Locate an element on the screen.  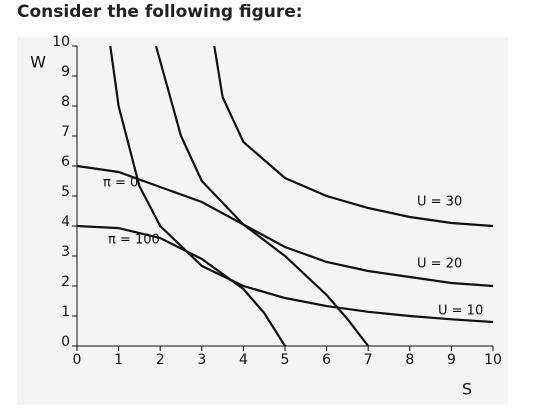
curve-label: U = 20 is located at coordinates (439, 264).